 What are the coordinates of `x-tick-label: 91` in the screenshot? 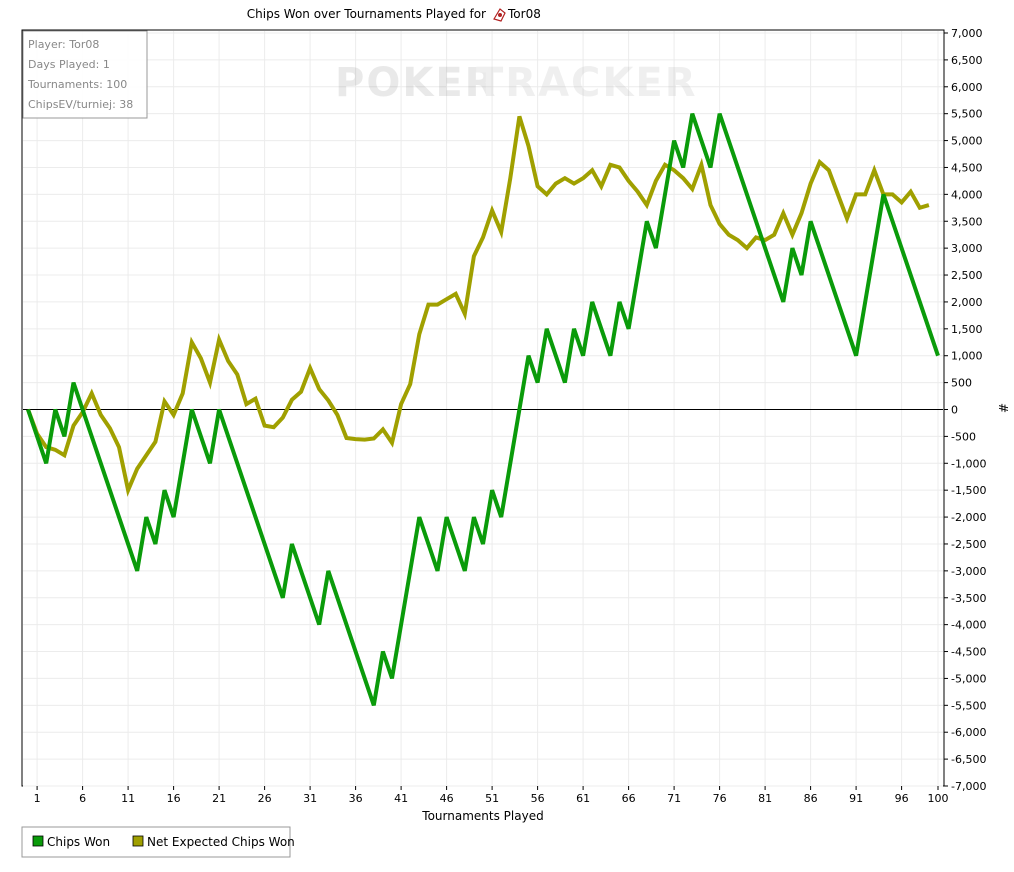 It's located at (856, 798).